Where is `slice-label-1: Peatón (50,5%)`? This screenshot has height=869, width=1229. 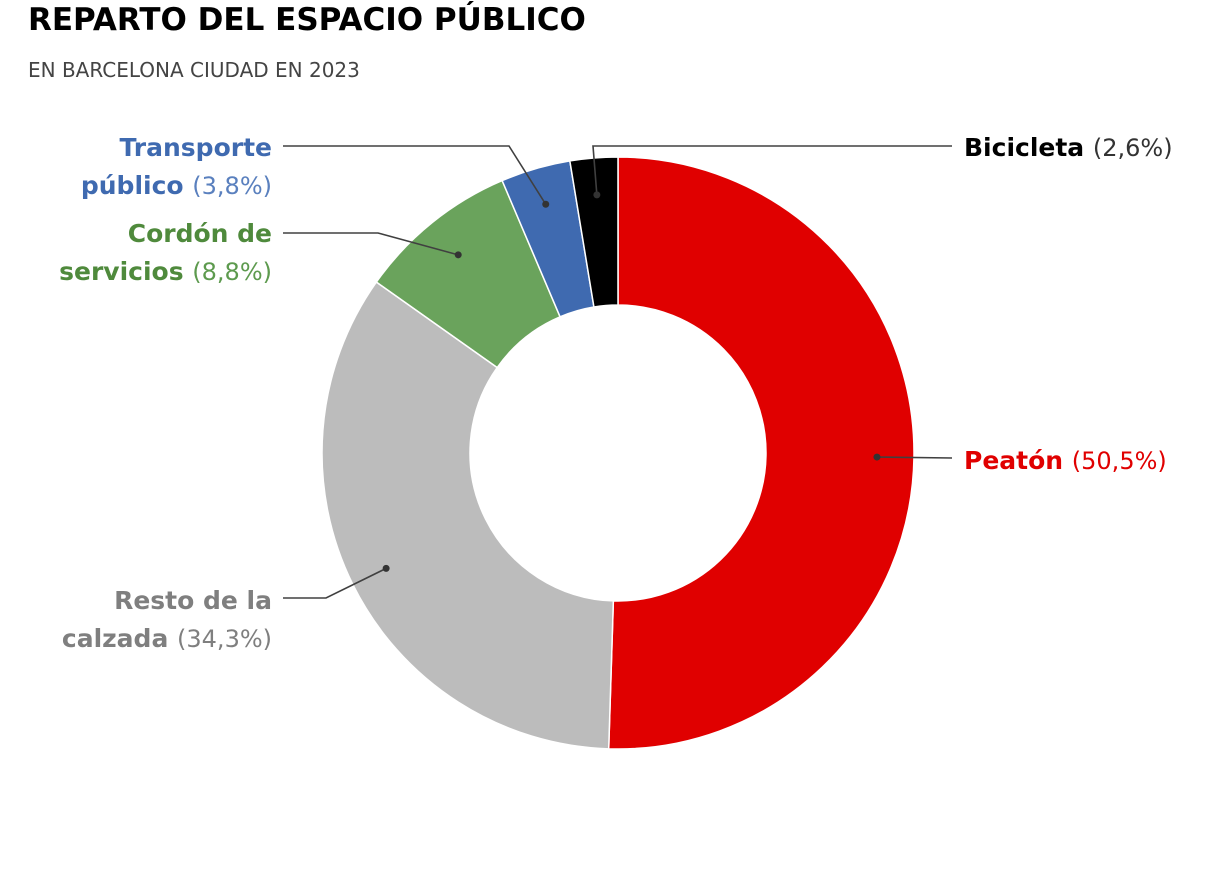 slice-label-1: Peatón (50,5%) is located at coordinates (1065, 460).